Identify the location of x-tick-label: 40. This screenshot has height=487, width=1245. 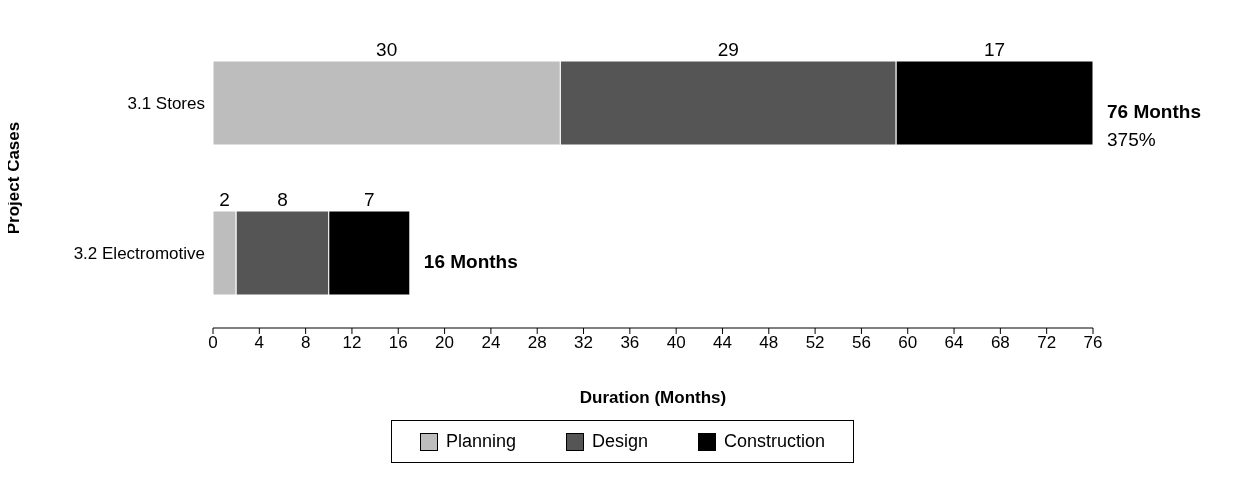
(676, 343).